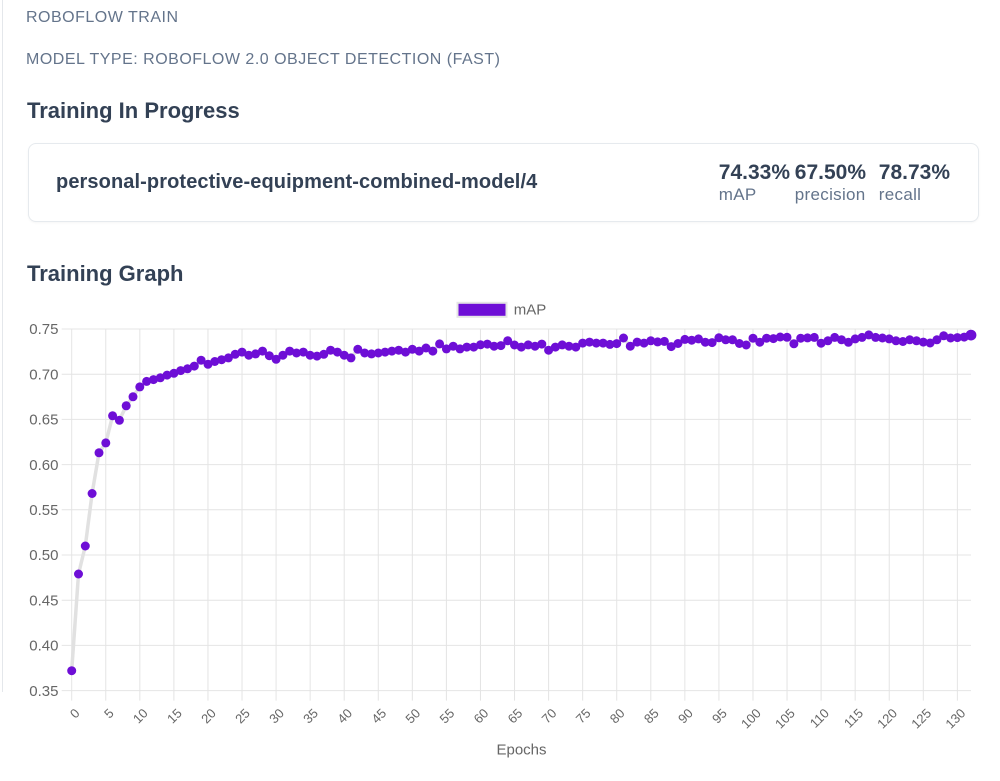 Image resolution: width=1000 pixels, height=781 pixels. Describe the element at coordinates (43, 420) in the screenshot. I see `svg-text: 0.65` at that location.